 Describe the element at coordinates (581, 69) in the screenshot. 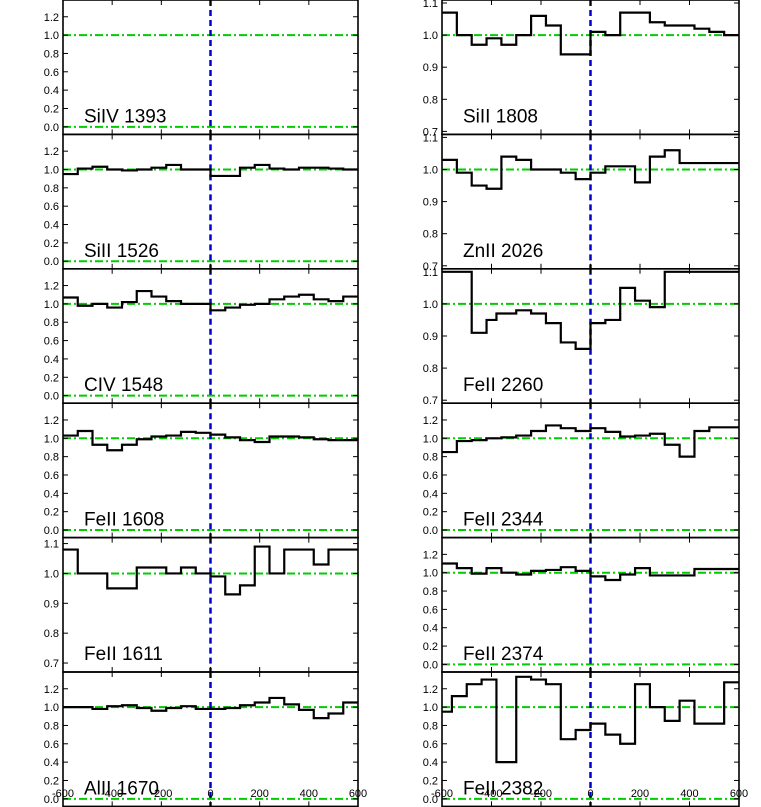

I see `panel-siii-1808: 0.7 0.8 0.9 1.0 1.1 SiII 1808` at that location.